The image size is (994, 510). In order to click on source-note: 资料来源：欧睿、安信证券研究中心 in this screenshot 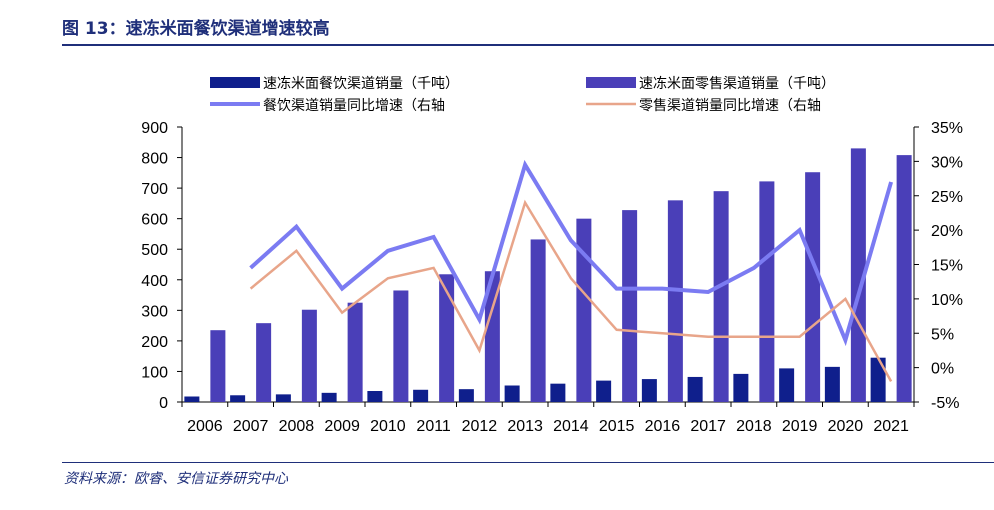, I will do `click(176, 479)`.